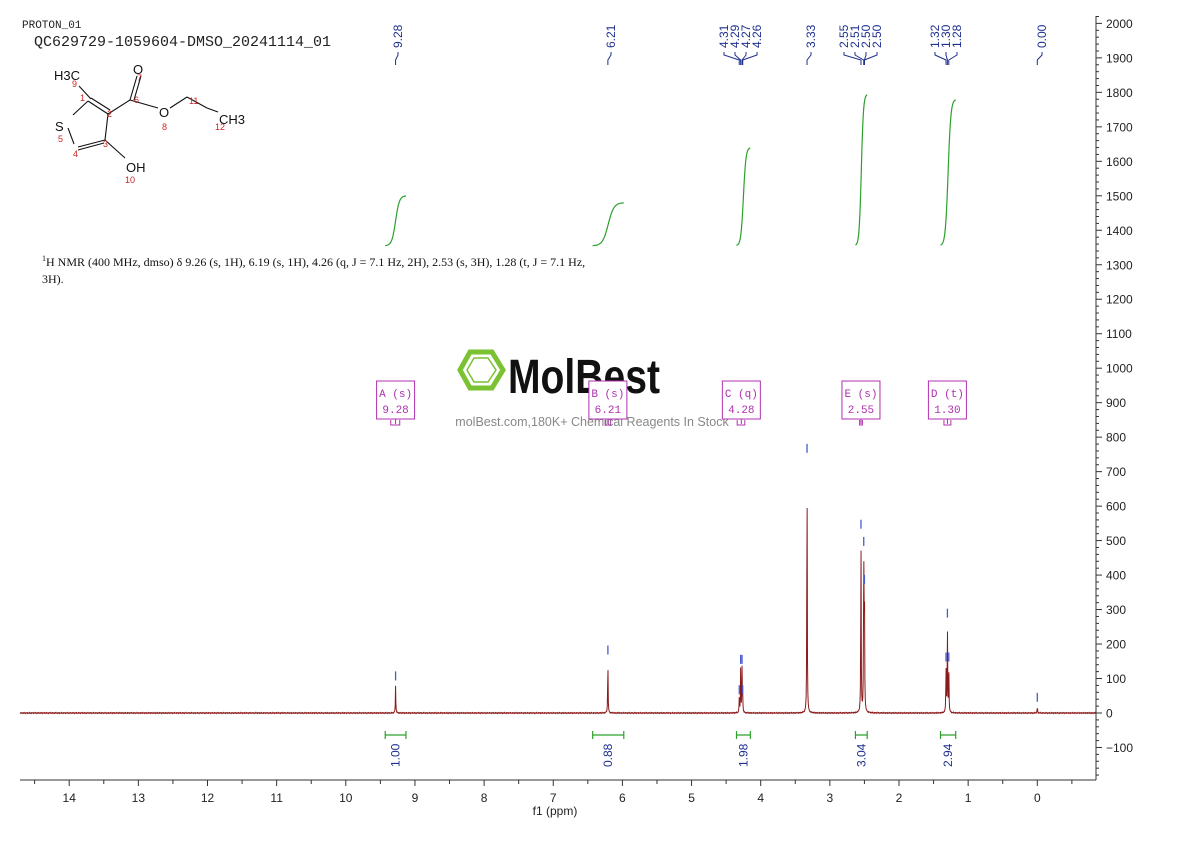 The width and height of the screenshot is (1190, 841). Describe the element at coordinates (860, 395) in the screenshot. I see `multiplet-label: E (s)` at that location.